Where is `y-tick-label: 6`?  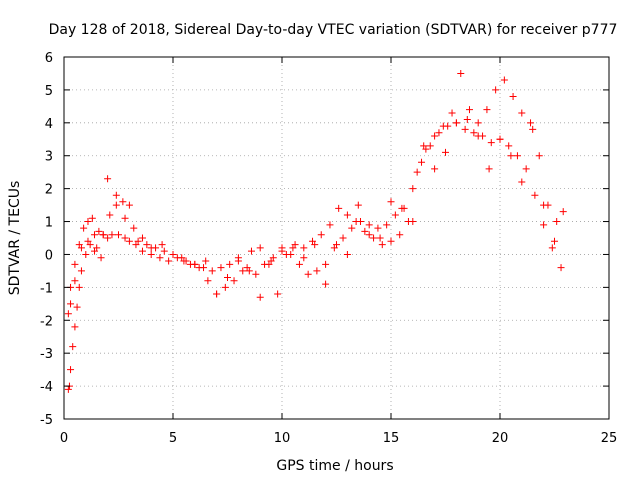 y-tick-label: 6 is located at coordinates (49, 58).